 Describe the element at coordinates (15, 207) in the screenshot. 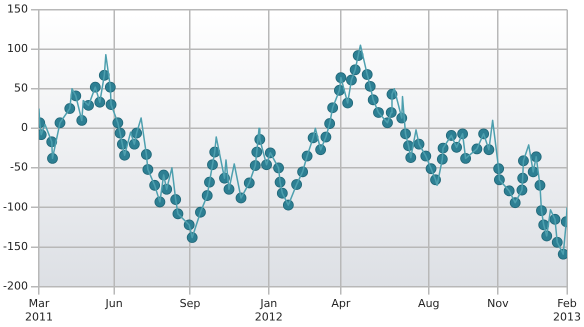

I see `y-tick-label: -100` at that location.